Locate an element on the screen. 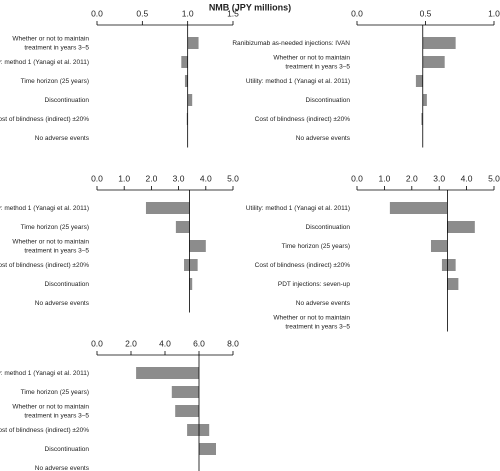  x-tick-label: 6.0 is located at coordinates (199, 343).